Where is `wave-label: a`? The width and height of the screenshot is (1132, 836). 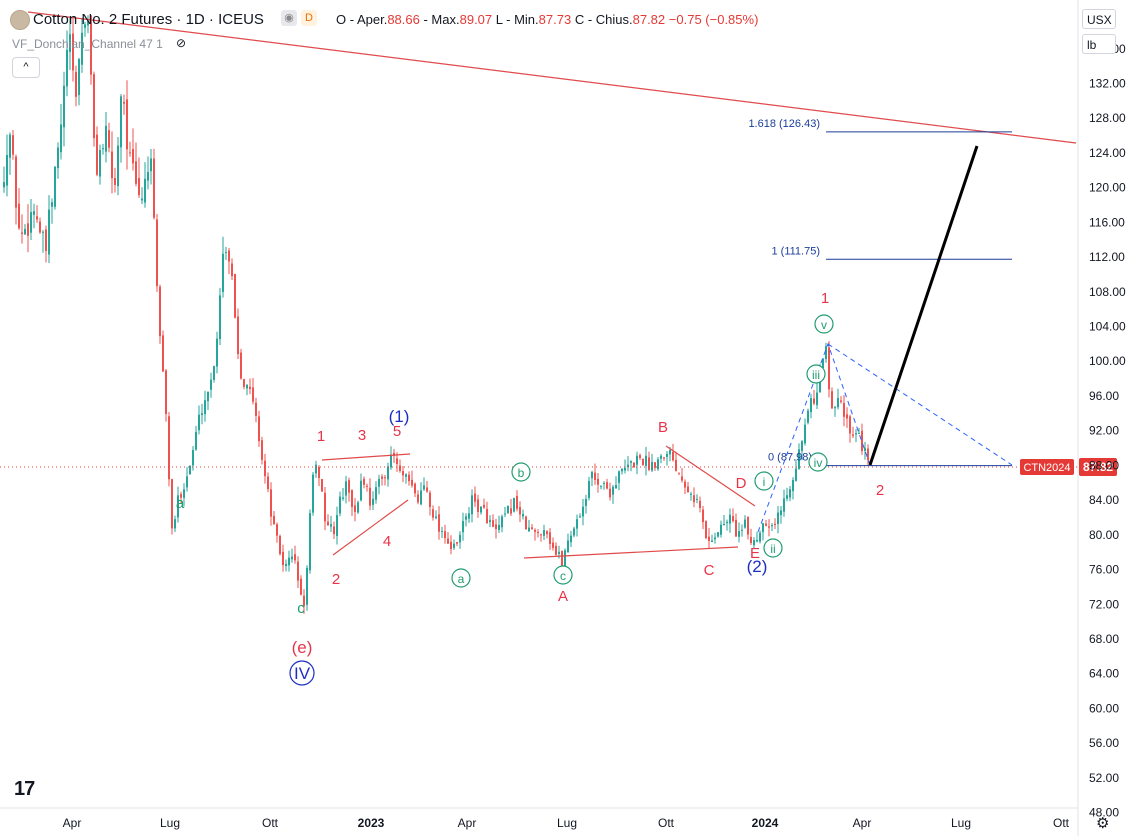
wave-label: a is located at coordinates (461, 578).